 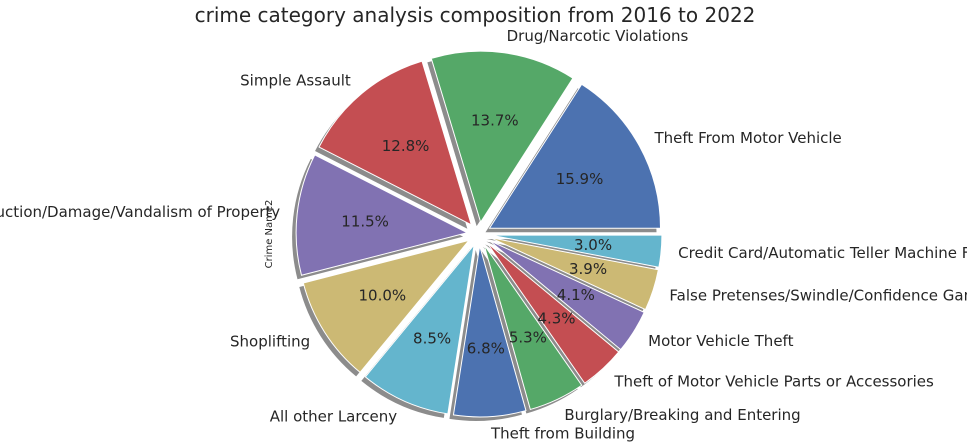 What do you see at coordinates (720, 341) in the screenshot?
I see `category-label-motor-vehicle-theft: Motor Vehicle Theft` at bounding box center [720, 341].